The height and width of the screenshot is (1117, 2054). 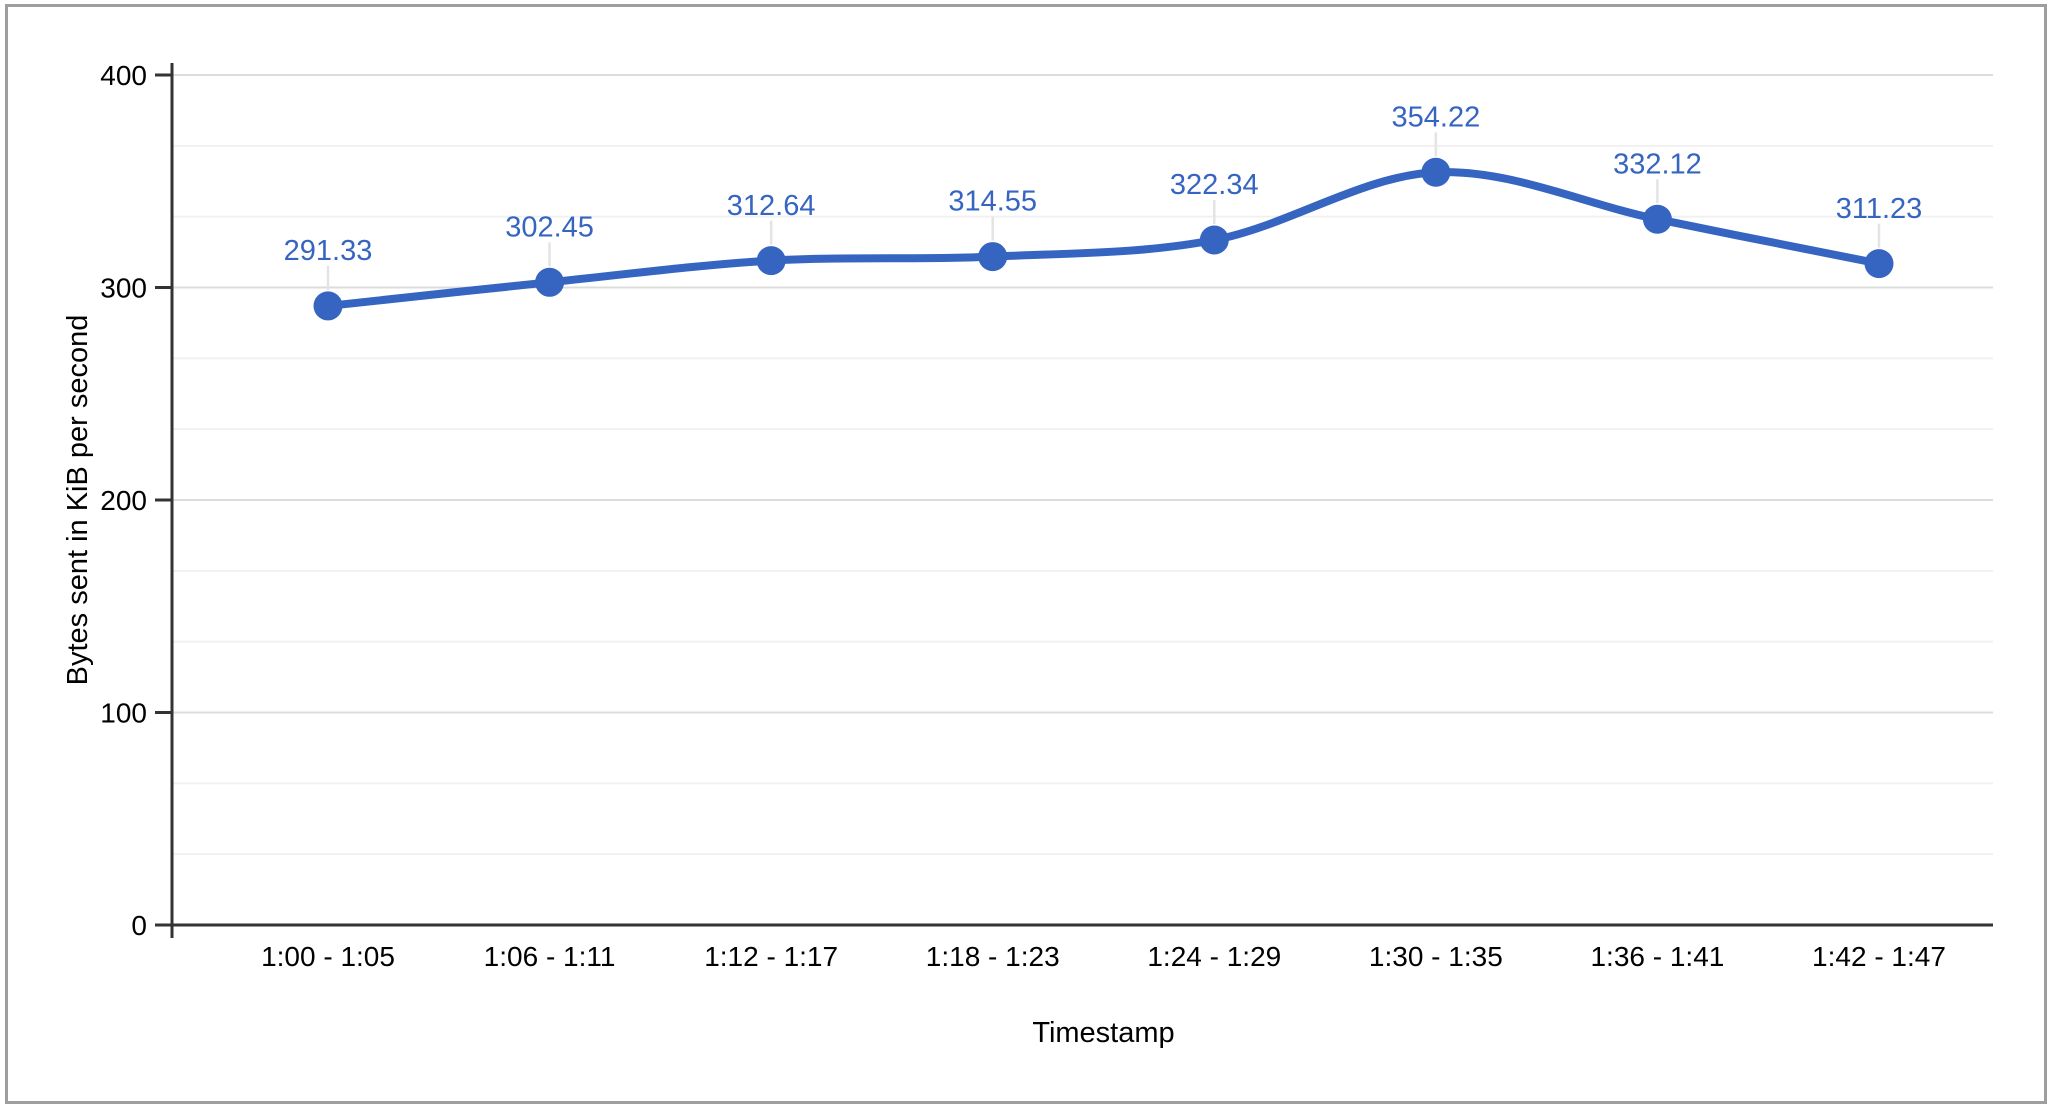 What do you see at coordinates (1879, 209) in the screenshot?
I see `data-point-label: 311.23` at bounding box center [1879, 209].